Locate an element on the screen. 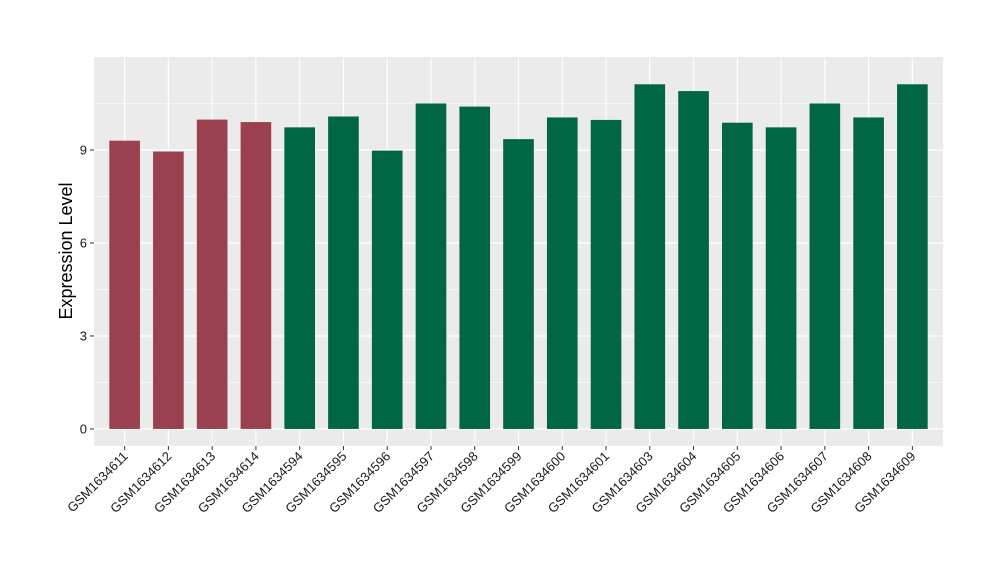 The width and height of the screenshot is (1000, 580). bar-GSM1634604 is located at coordinates (693, 260).